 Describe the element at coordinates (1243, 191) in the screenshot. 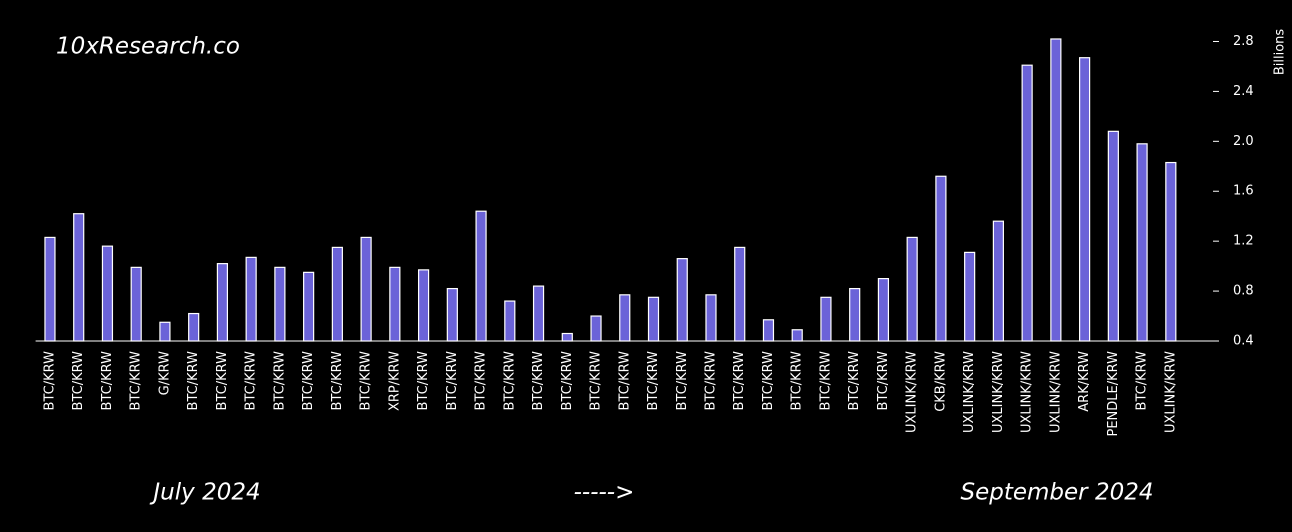

I see `y-tick-label: 1.6` at that location.